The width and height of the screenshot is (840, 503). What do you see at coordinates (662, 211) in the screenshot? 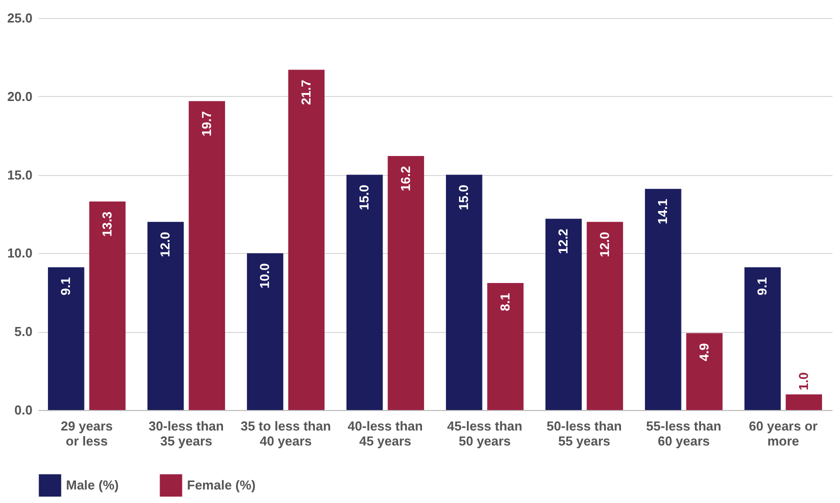
I see `data-label: 14.1` at bounding box center [662, 211].